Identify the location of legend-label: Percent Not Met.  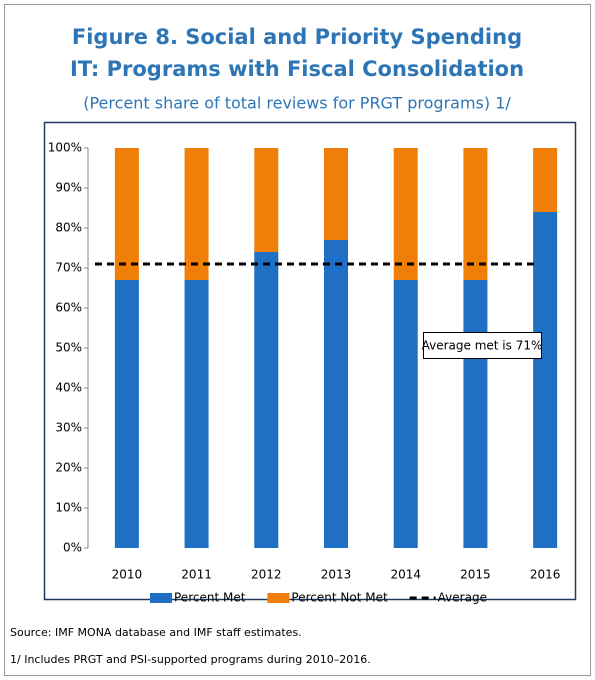
(339, 598).